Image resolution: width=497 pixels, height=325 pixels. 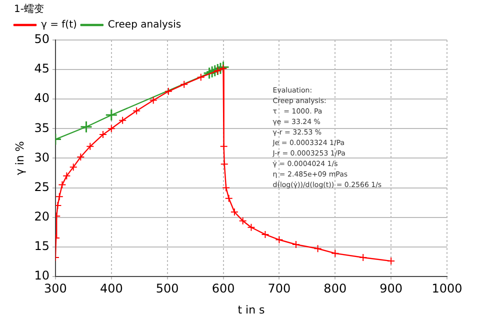 I want to click on y-tick-label: 15, so click(x=42, y=245).